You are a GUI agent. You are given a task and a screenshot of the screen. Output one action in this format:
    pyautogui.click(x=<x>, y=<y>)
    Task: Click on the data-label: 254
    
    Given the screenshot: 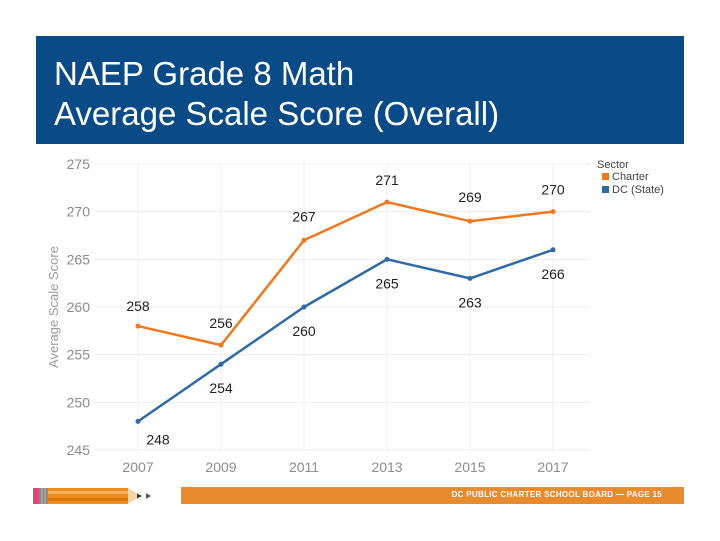 What is the action you would take?
    pyautogui.click(x=221, y=388)
    